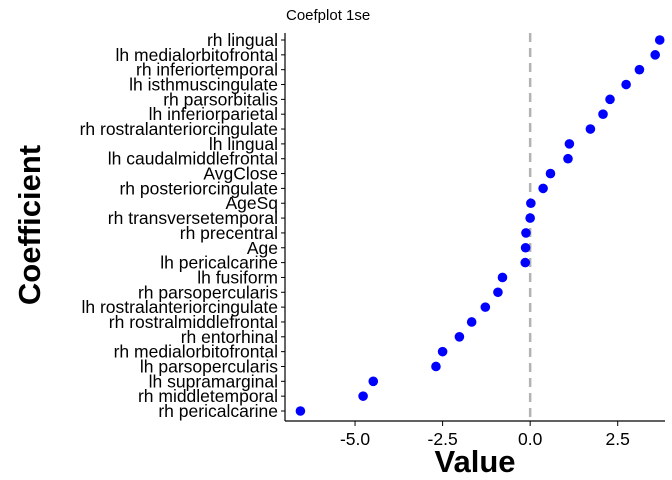 The image size is (672, 480). What do you see at coordinates (203, 85) in the screenshot?
I see `y-tick-label: lh isthmuscingulate` at bounding box center [203, 85].